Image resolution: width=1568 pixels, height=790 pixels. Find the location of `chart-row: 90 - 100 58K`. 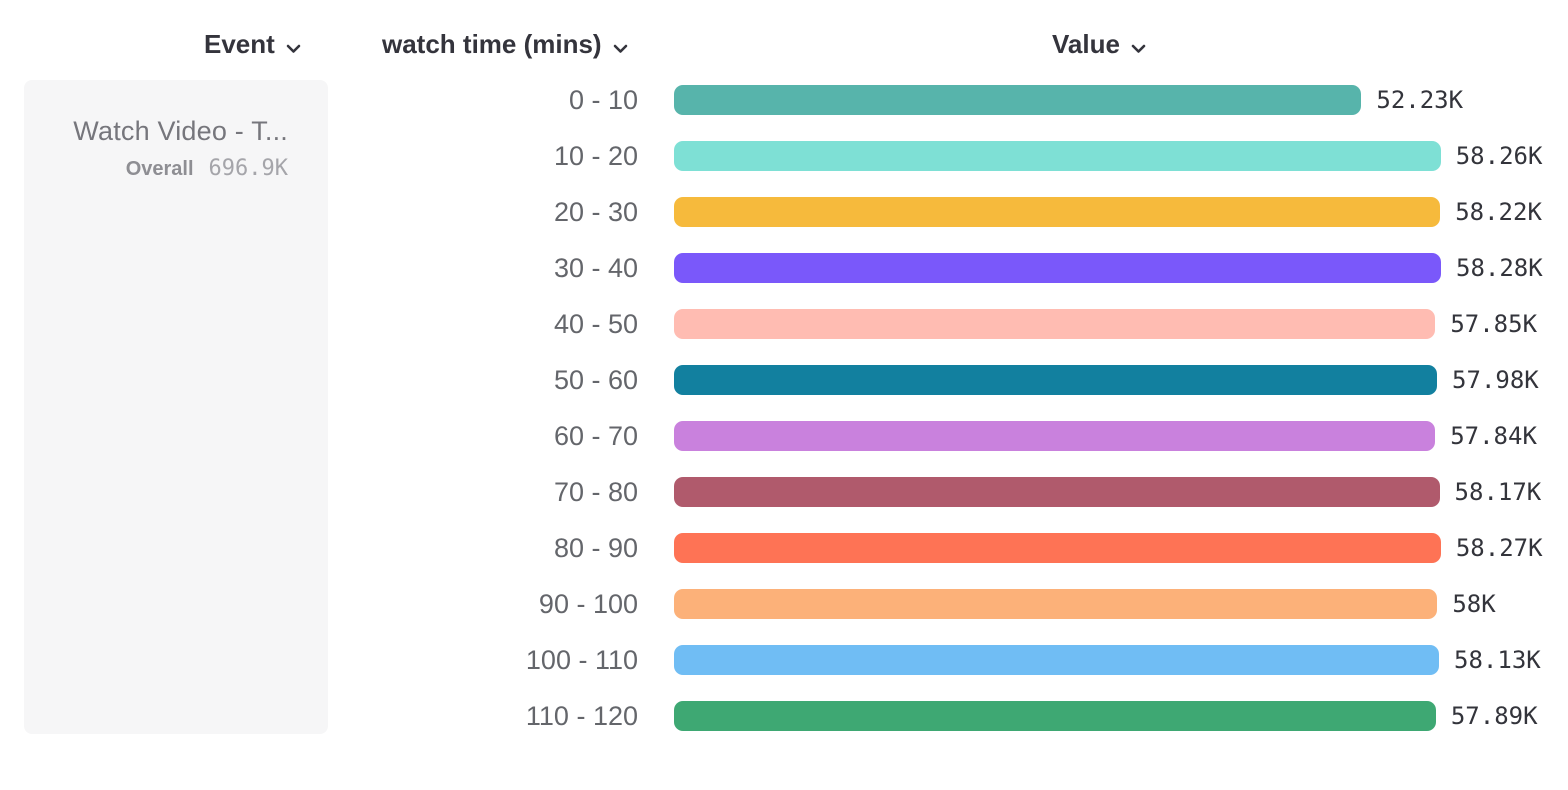

chart-row: 90 - 100 58K is located at coordinates (784, 604).